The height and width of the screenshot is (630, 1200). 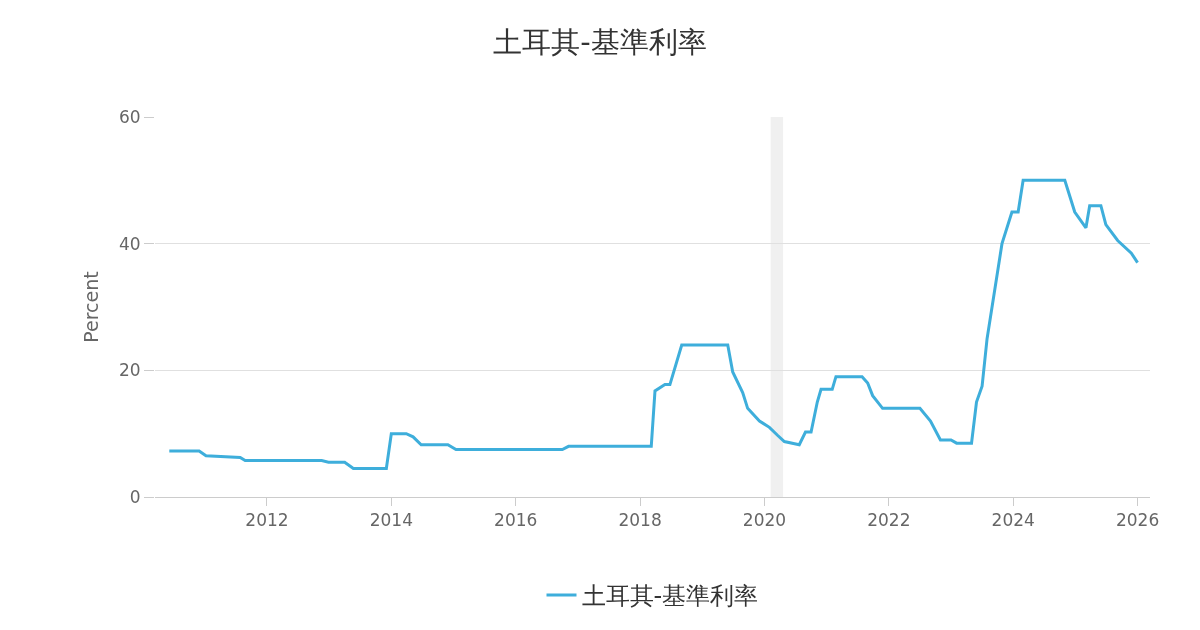 I want to click on y-tick-label: 60, so click(x=129, y=116).